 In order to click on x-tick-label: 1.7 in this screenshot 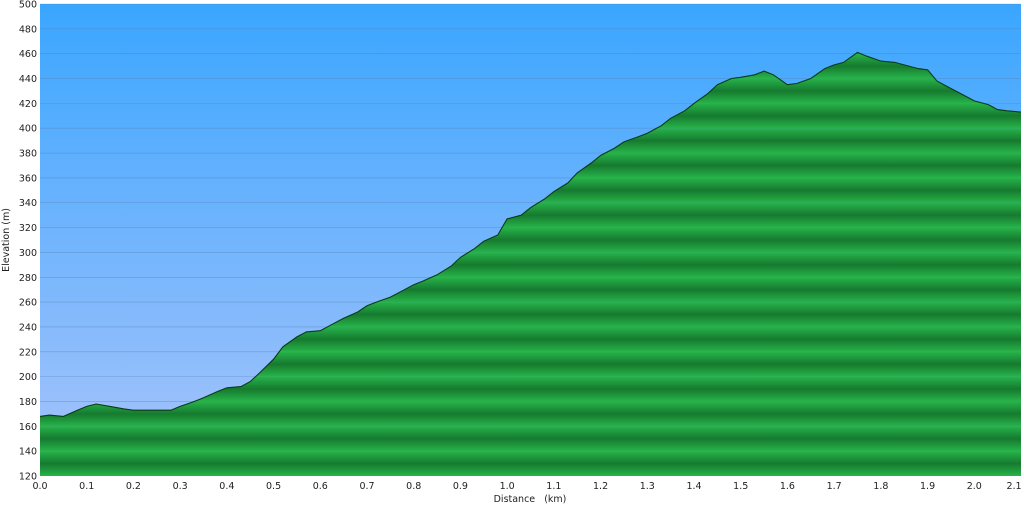, I will do `click(834, 486)`.